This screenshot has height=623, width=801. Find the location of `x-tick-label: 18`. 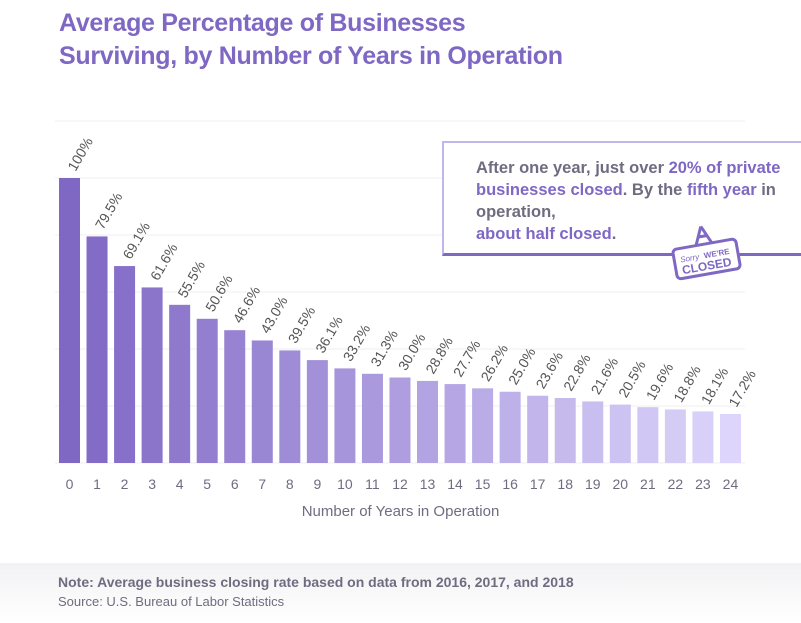

x-tick-label: 18 is located at coordinates (565, 484).